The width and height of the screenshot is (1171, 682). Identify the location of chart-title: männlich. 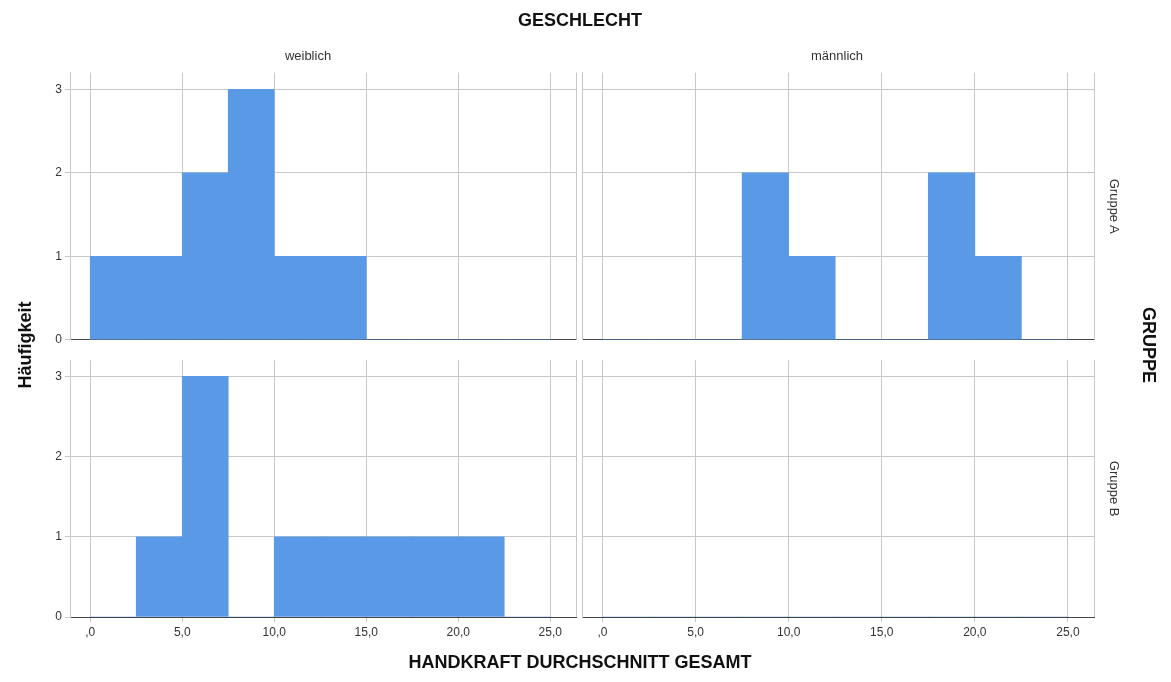
(837, 56).